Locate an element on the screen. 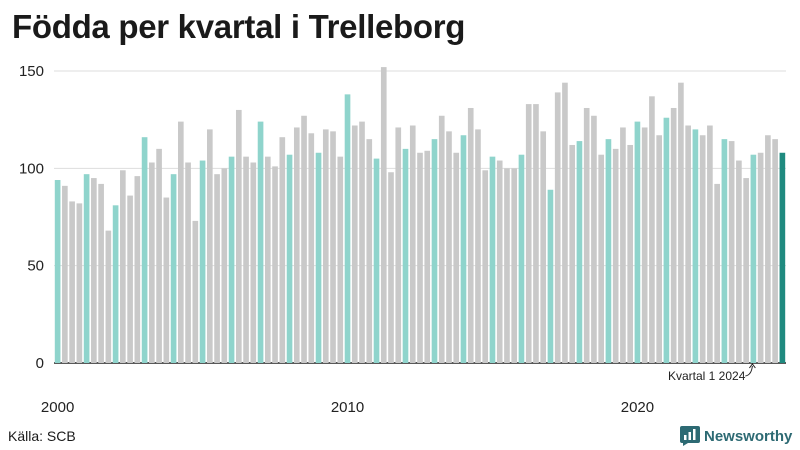  chart-title: Födda per kvartal i Trelleborg is located at coordinates (239, 26).